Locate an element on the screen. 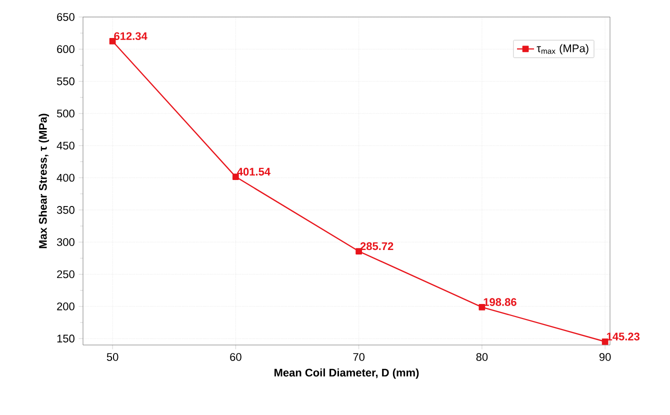 This screenshot has height=415, width=670. y-tick-label: 400 is located at coordinates (65, 178).